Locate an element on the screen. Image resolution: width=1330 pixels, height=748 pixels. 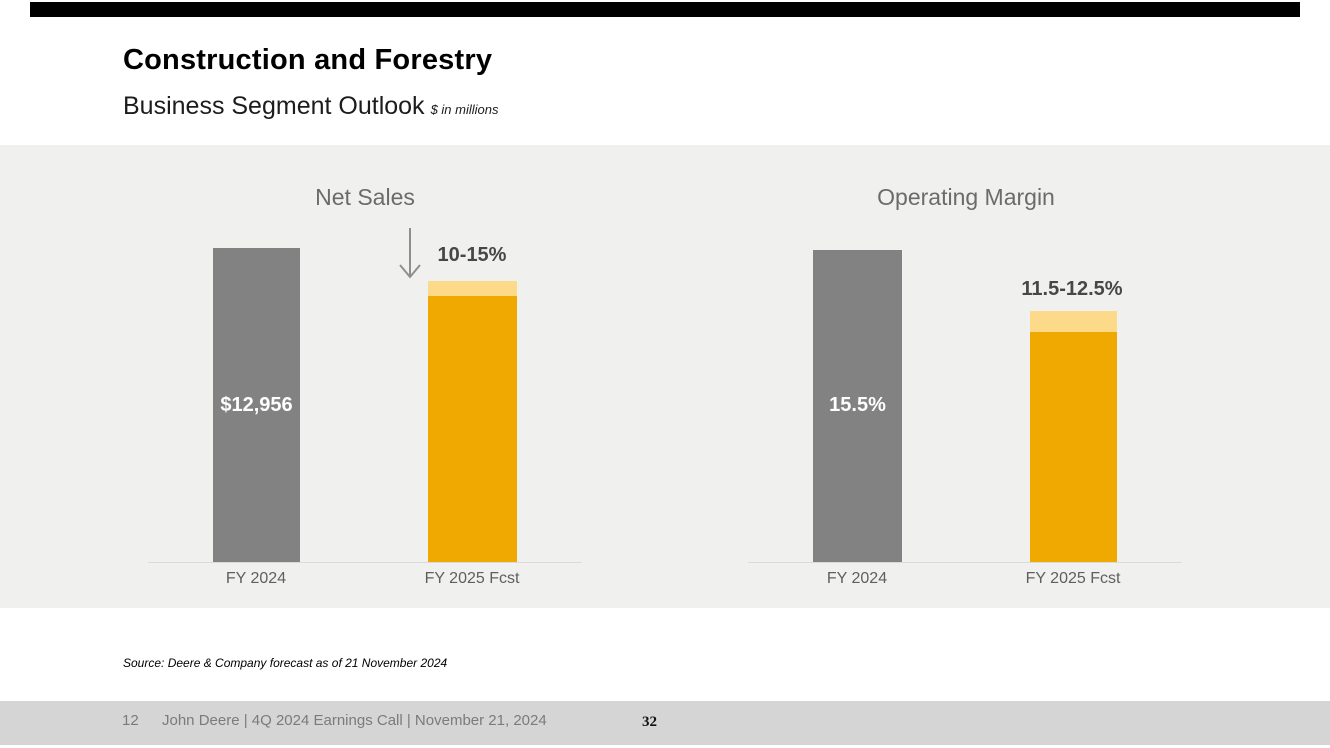
operating-margin-forecast-range-label: 11.5-12.5% is located at coordinates (1072, 289).